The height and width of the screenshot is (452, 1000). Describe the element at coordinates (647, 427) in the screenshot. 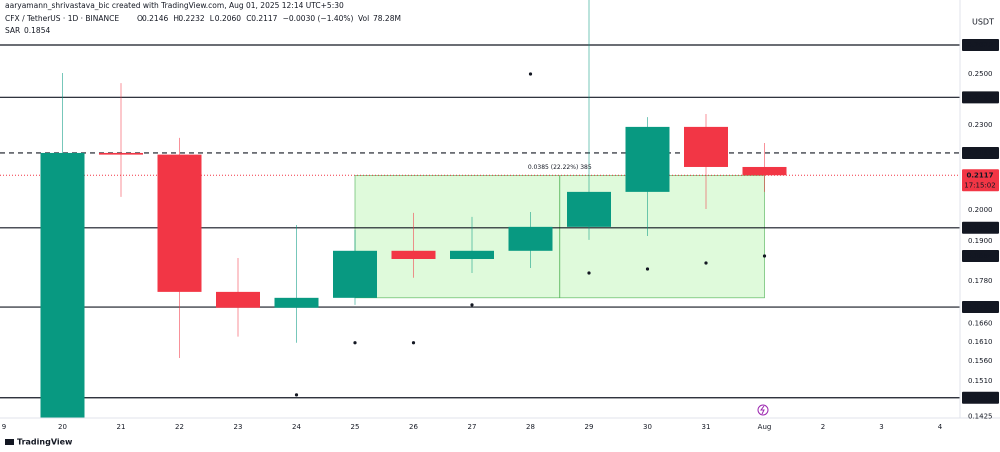

I see `x-tick-label: 30` at that location.